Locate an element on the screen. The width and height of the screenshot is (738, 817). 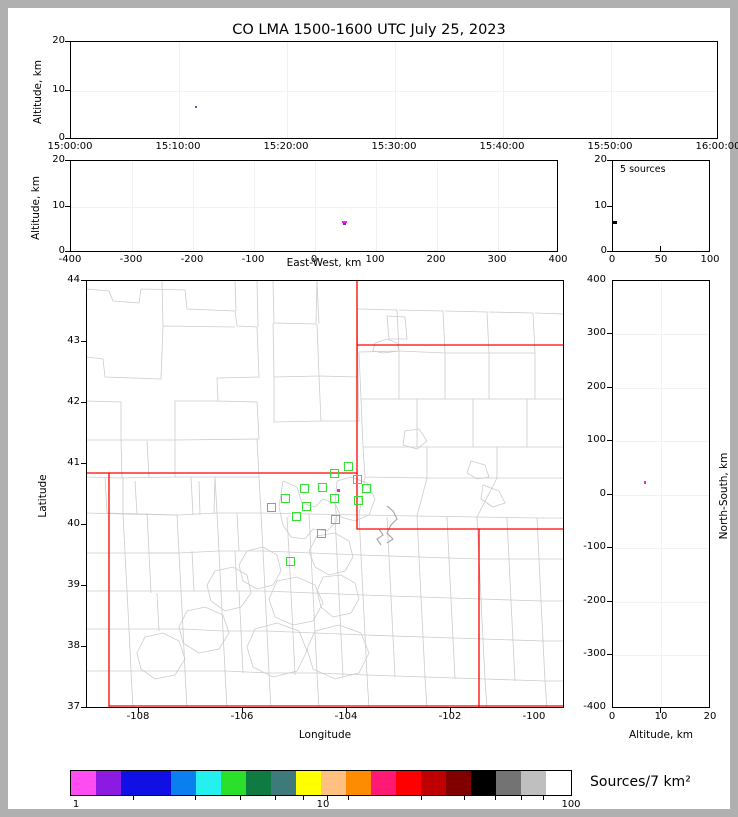
panel1-xtick-0: 15:00:00 is located at coordinates (70, 146).